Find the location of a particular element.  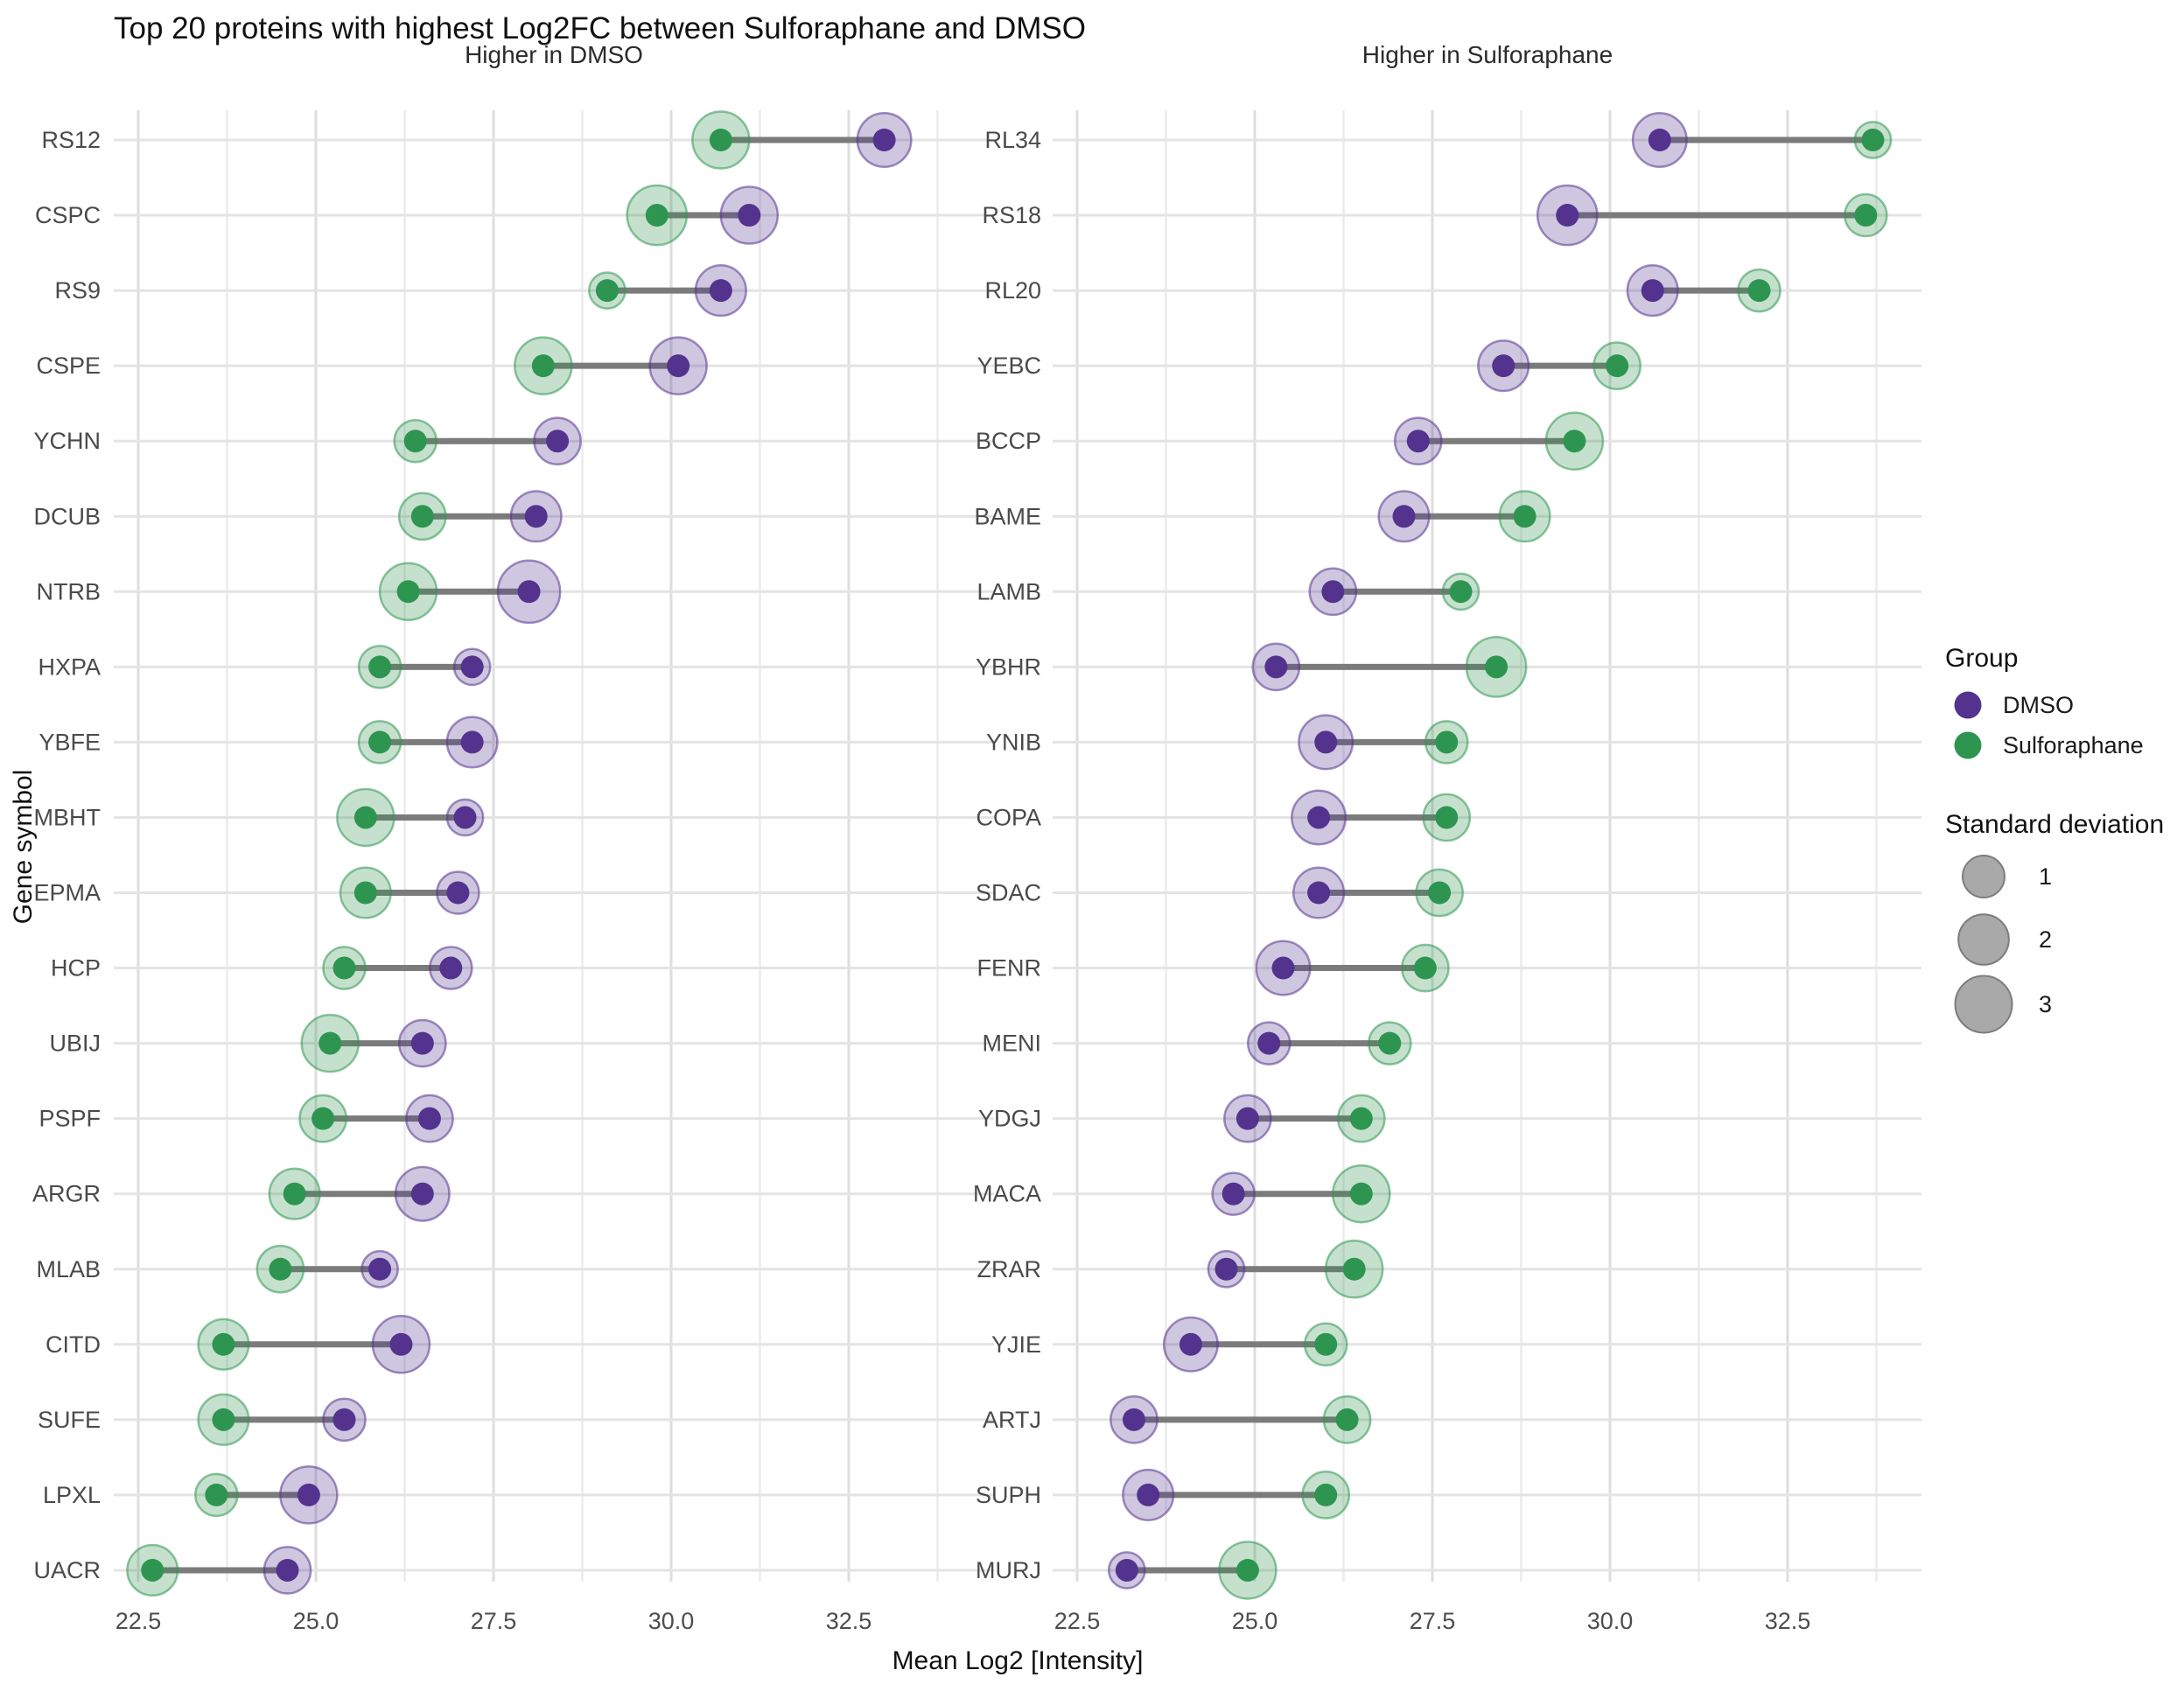

dumbbell-row-ARGR is located at coordinates (359, 1194).